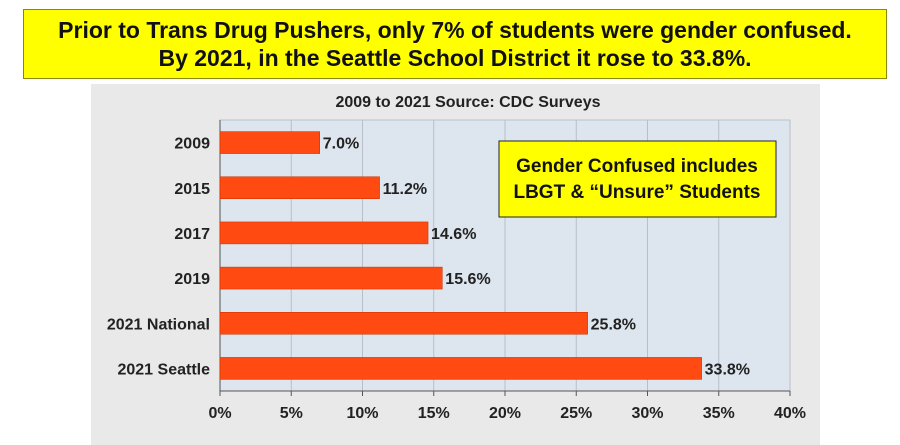 The width and height of the screenshot is (900, 445). What do you see at coordinates (467, 102) in the screenshot?
I see `chart-title: 2009 to 2021 Source: CDC Surveys` at bounding box center [467, 102].